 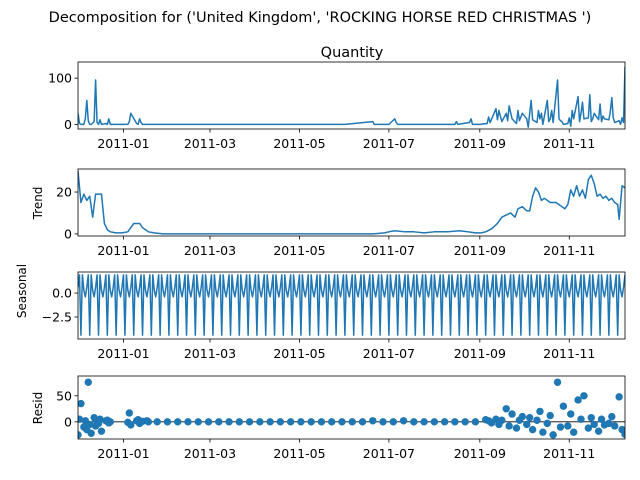 I want to click on xtick-label-seasonal: 2011-11, so click(x=569, y=353).